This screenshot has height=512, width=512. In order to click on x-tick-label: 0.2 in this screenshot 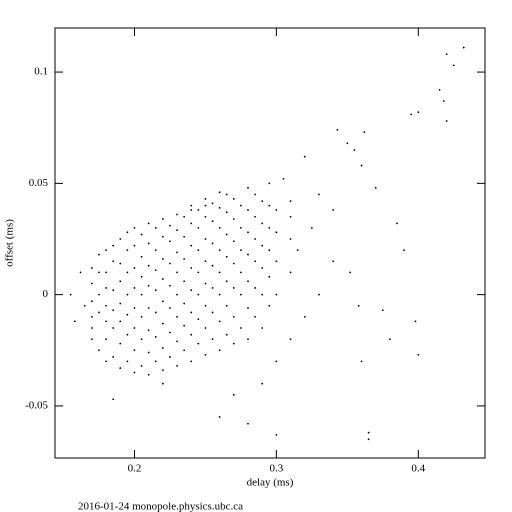, I will do `click(135, 469)`.